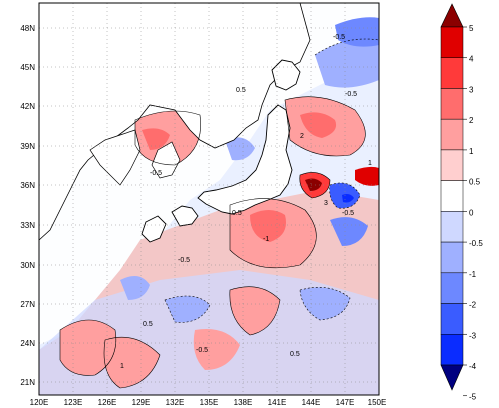  Describe the element at coordinates (377, 402) in the screenshot. I see `lon-tick-label: 150E` at that location.